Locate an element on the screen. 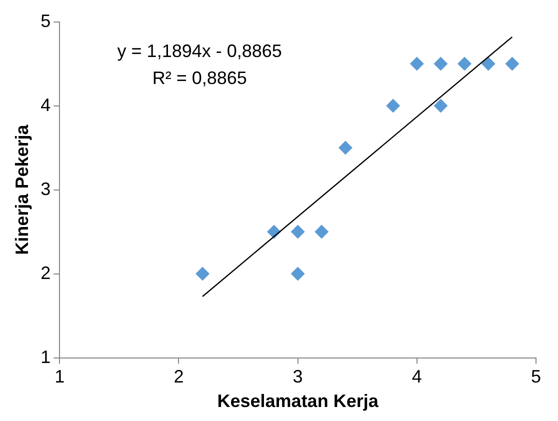 This screenshot has width=558, height=421. y-tick-label: 5 is located at coordinates (45, 20).